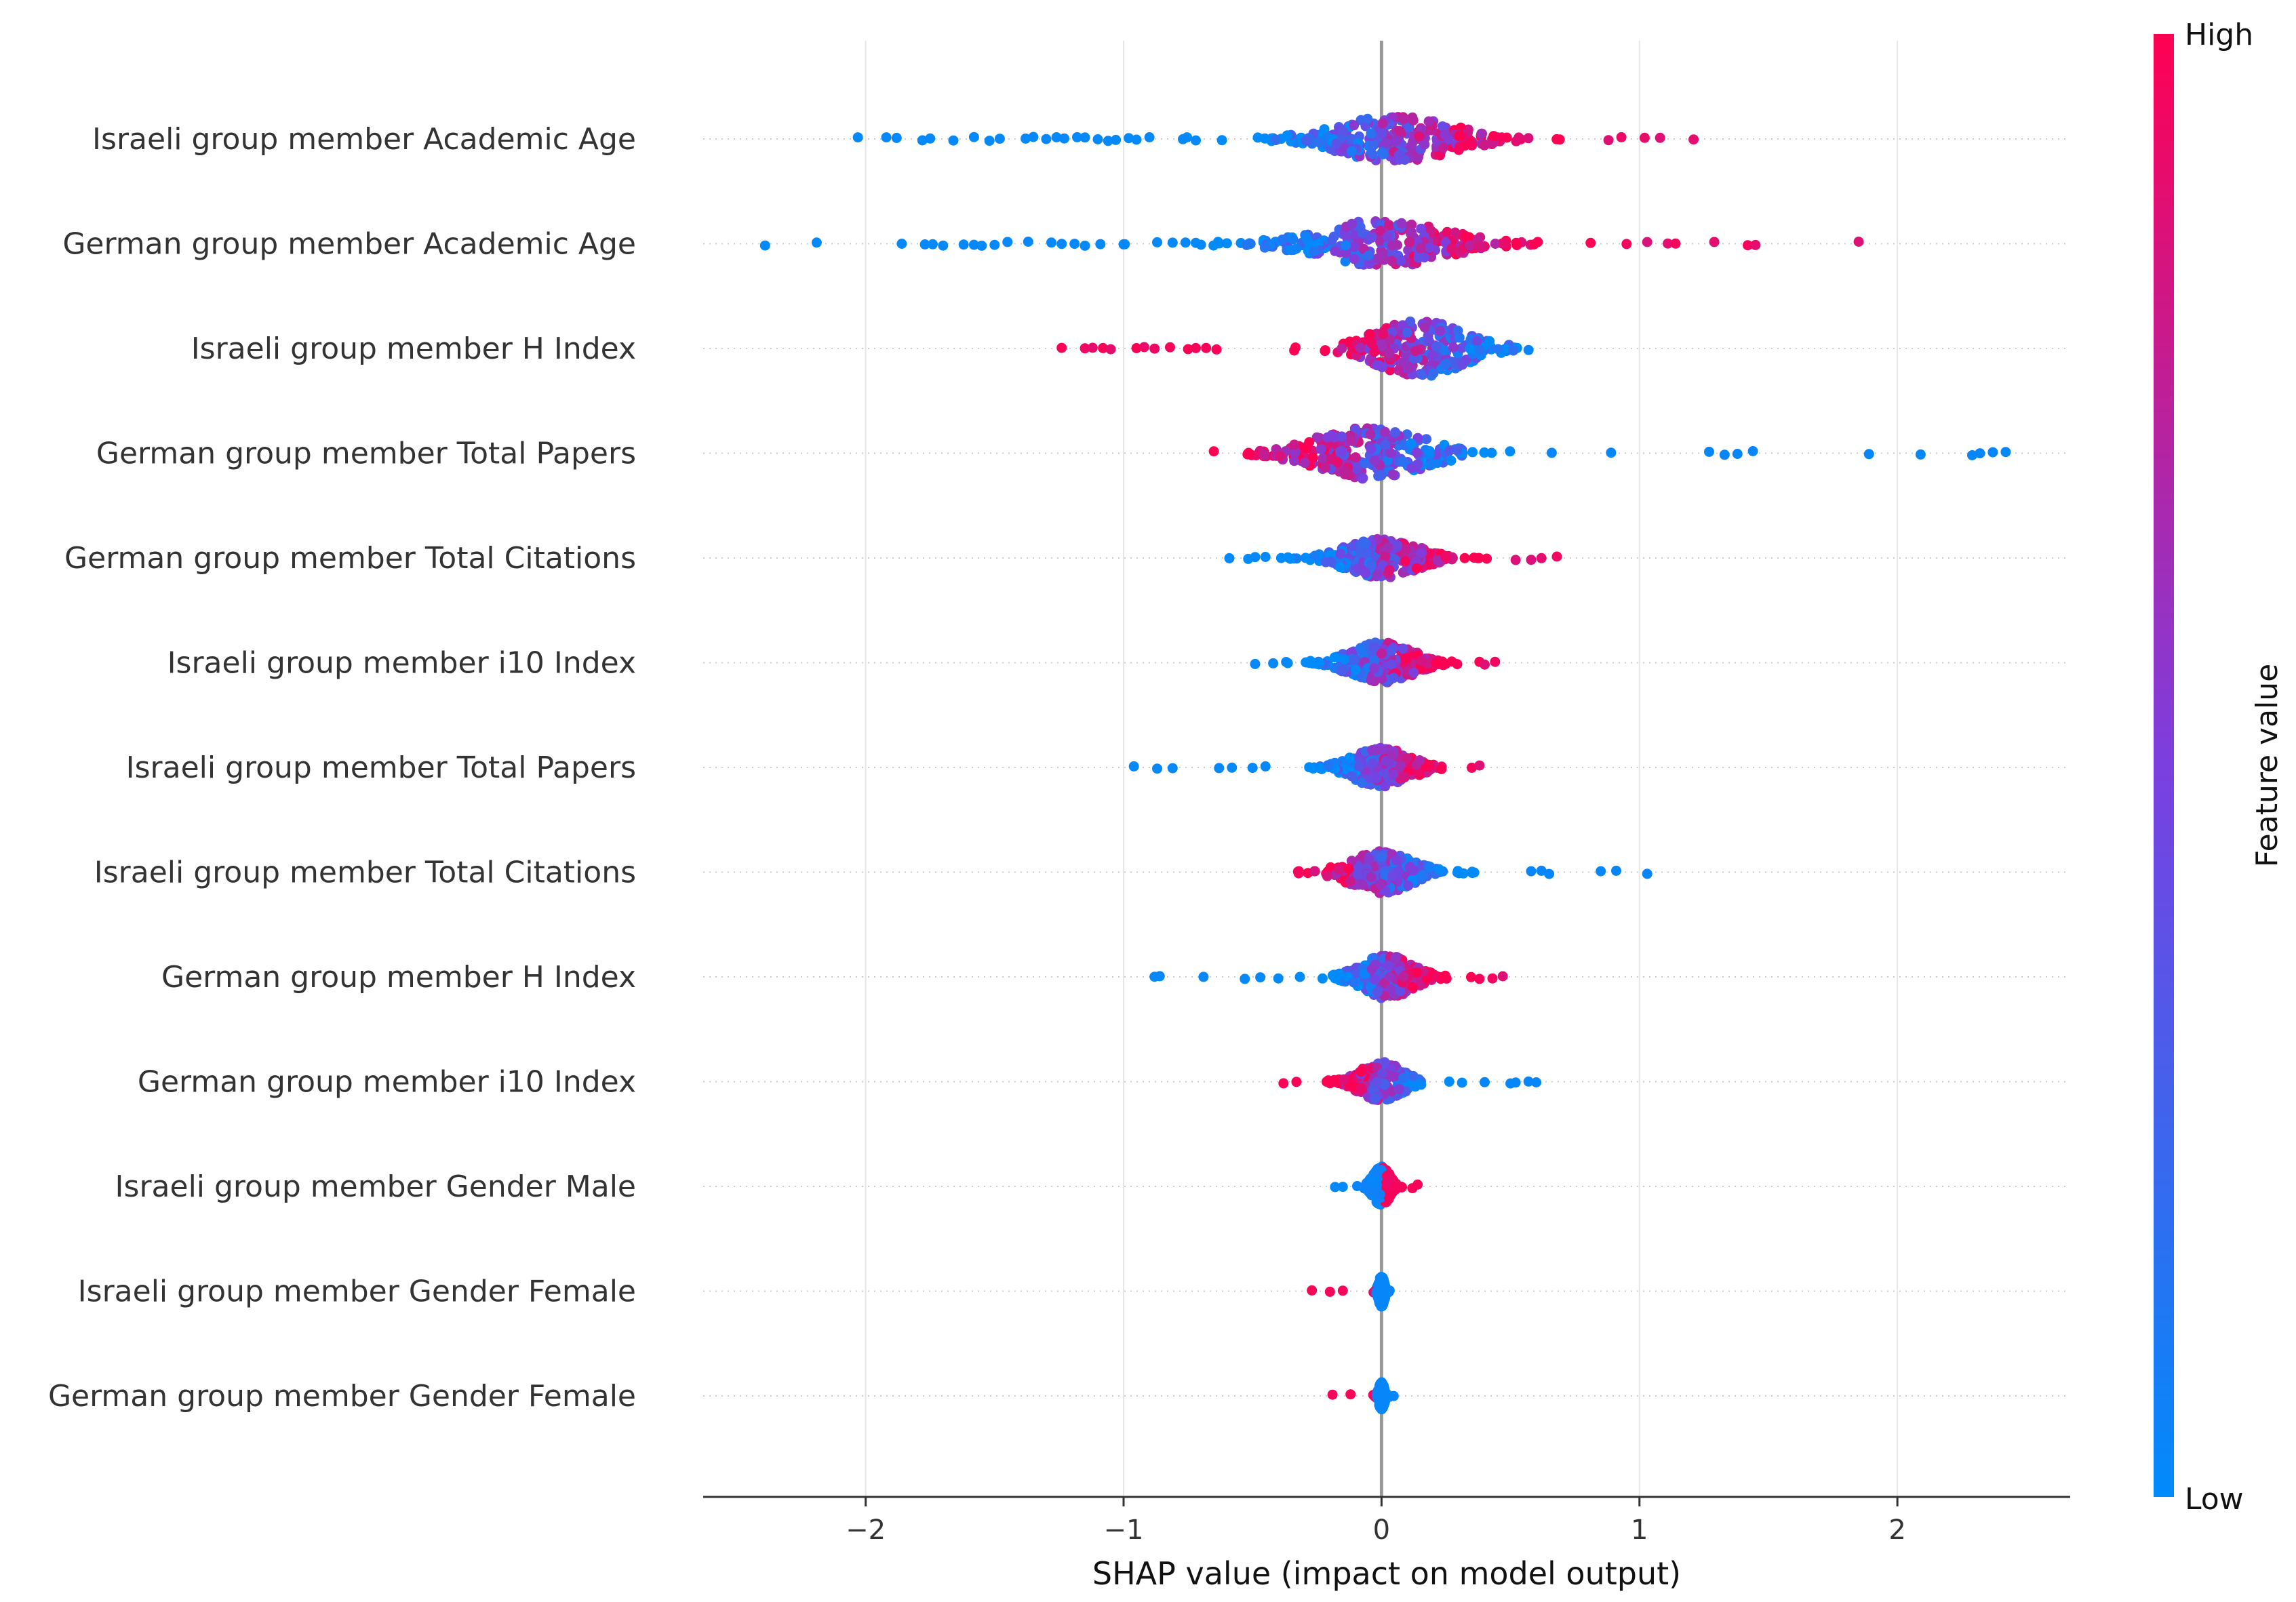 This screenshot has width=2296, height=1602. What do you see at coordinates (2267, 765) in the screenshot?
I see `colorbar-title: Feature value` at bounding box center [2267, 765].